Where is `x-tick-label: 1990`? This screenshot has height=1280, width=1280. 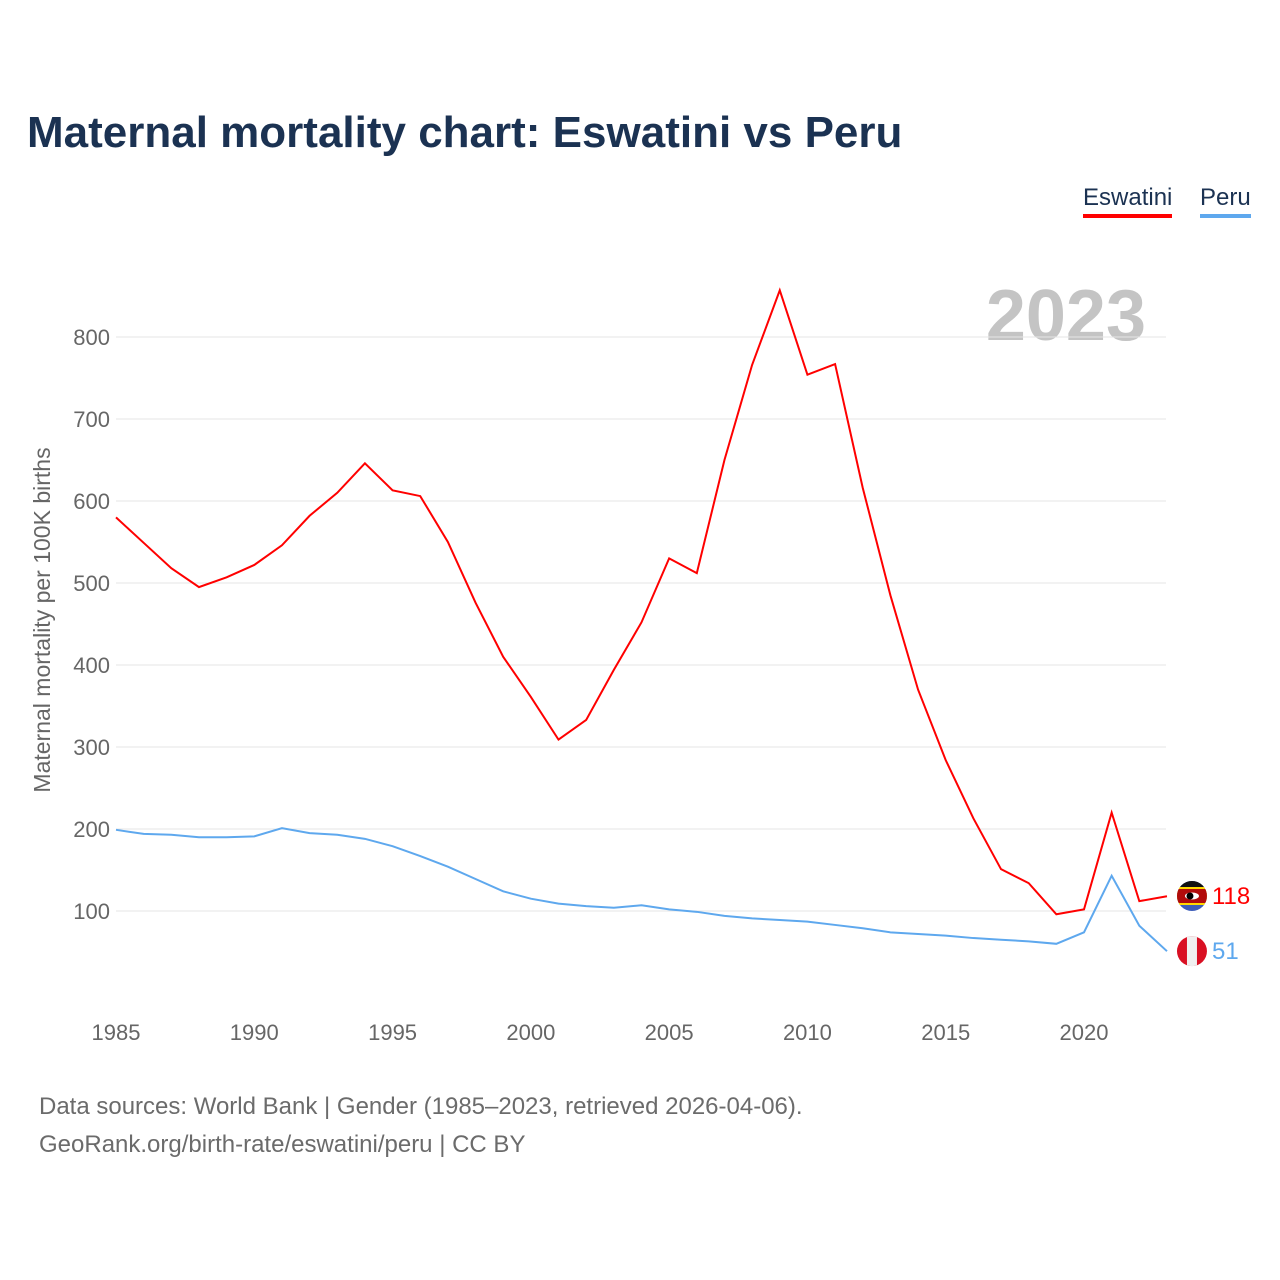 x-tick-label: 1990 is located at coordinates (254, 1032).